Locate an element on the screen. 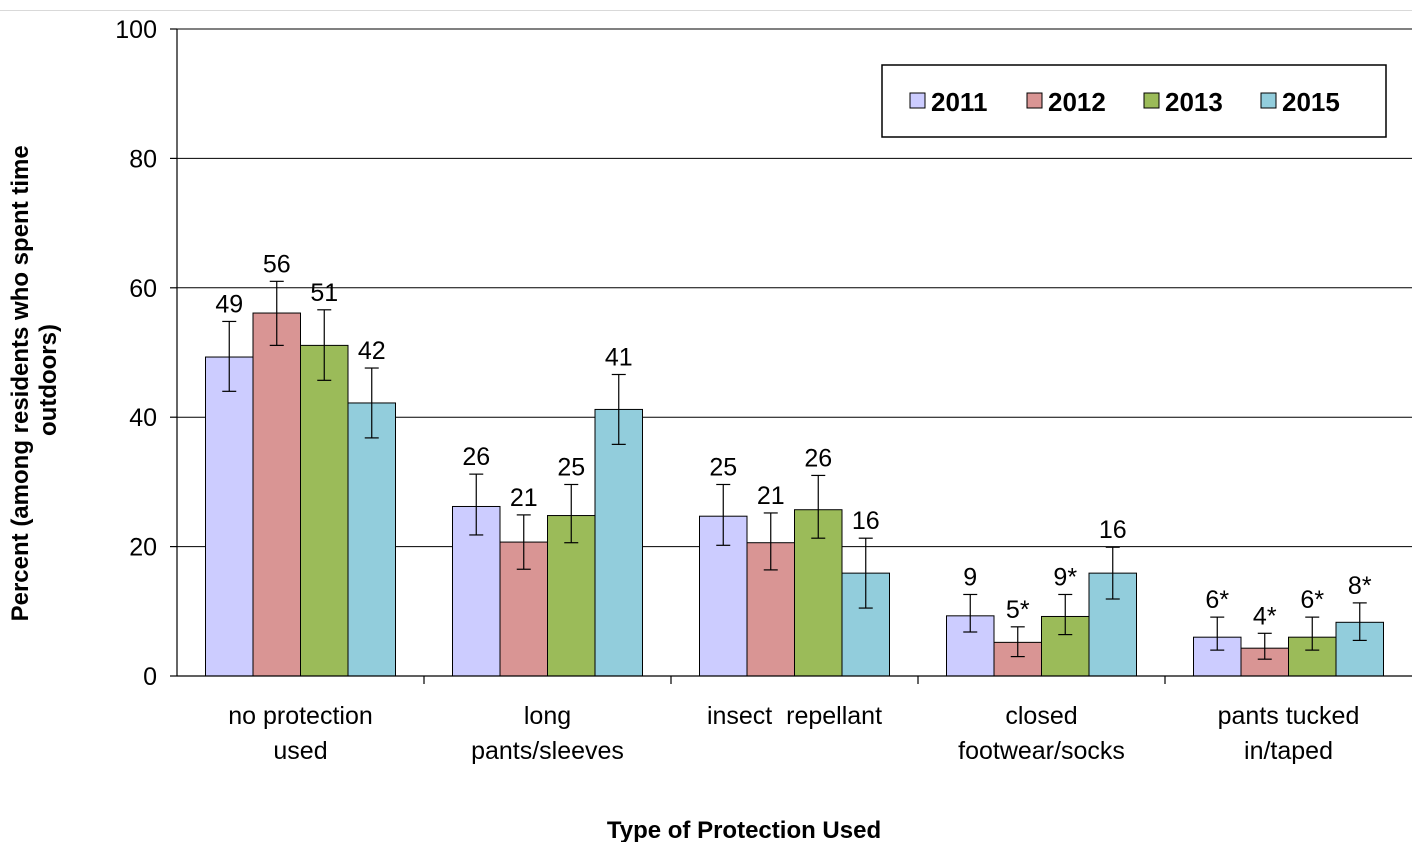 The image size is (1412, 847). legend-label-2012: 2012 is located at coordinates (1077, 102).